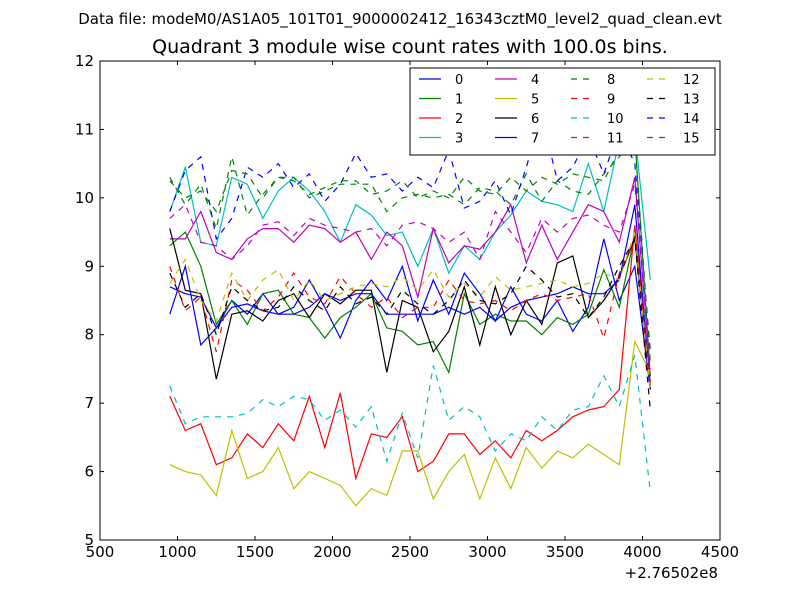 Image resolution: width=800 pixels, height=600 pixels. What do you see at coordinates (84, 198) in the screenshot?
I see `y-tick-label: 10` at bounding box center [84, 198].